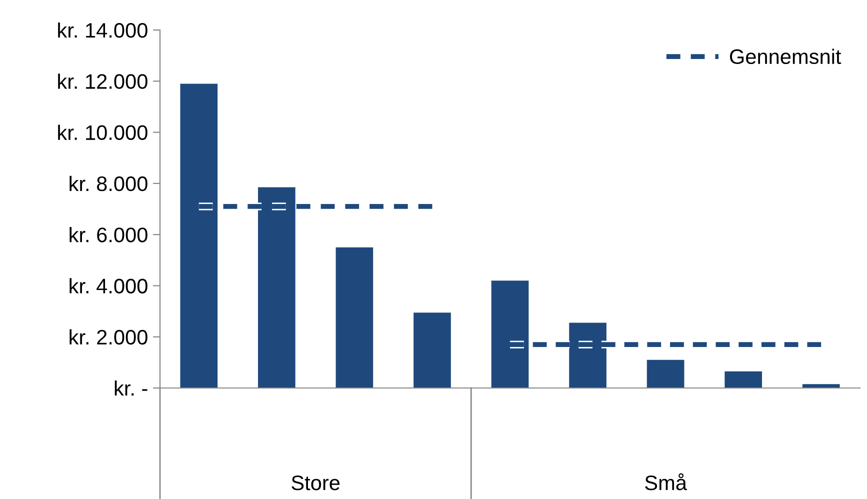 This screenshot has width=867, height=499. I want to click on y-tick-label: kr. 6.000, so click(109, 234).